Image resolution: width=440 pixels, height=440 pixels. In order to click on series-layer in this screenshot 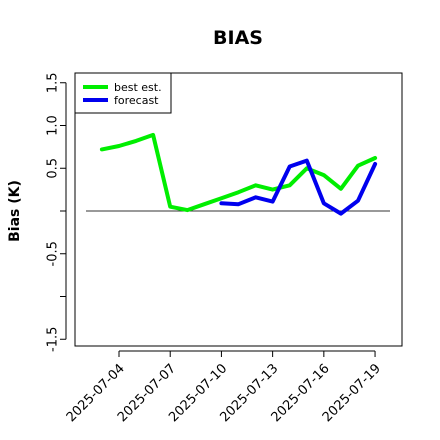, I will do `click(238, 174)`.